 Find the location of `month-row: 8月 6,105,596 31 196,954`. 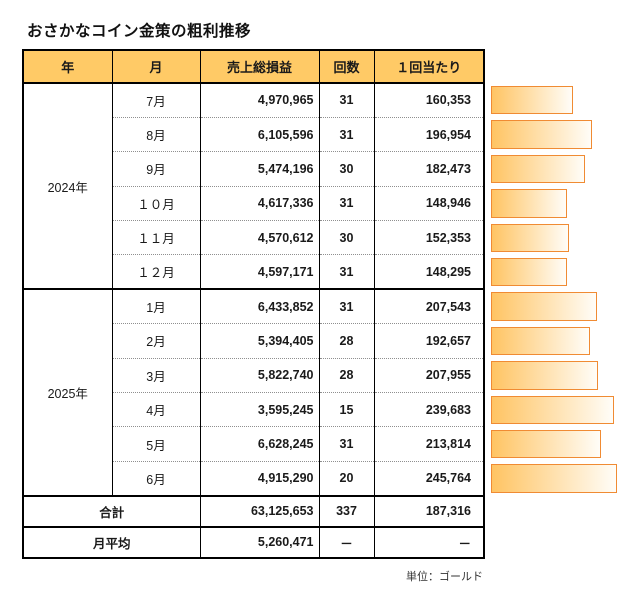

month-row: 8月 6,105,596 31 196,954 is located at coordinates (254, 134).